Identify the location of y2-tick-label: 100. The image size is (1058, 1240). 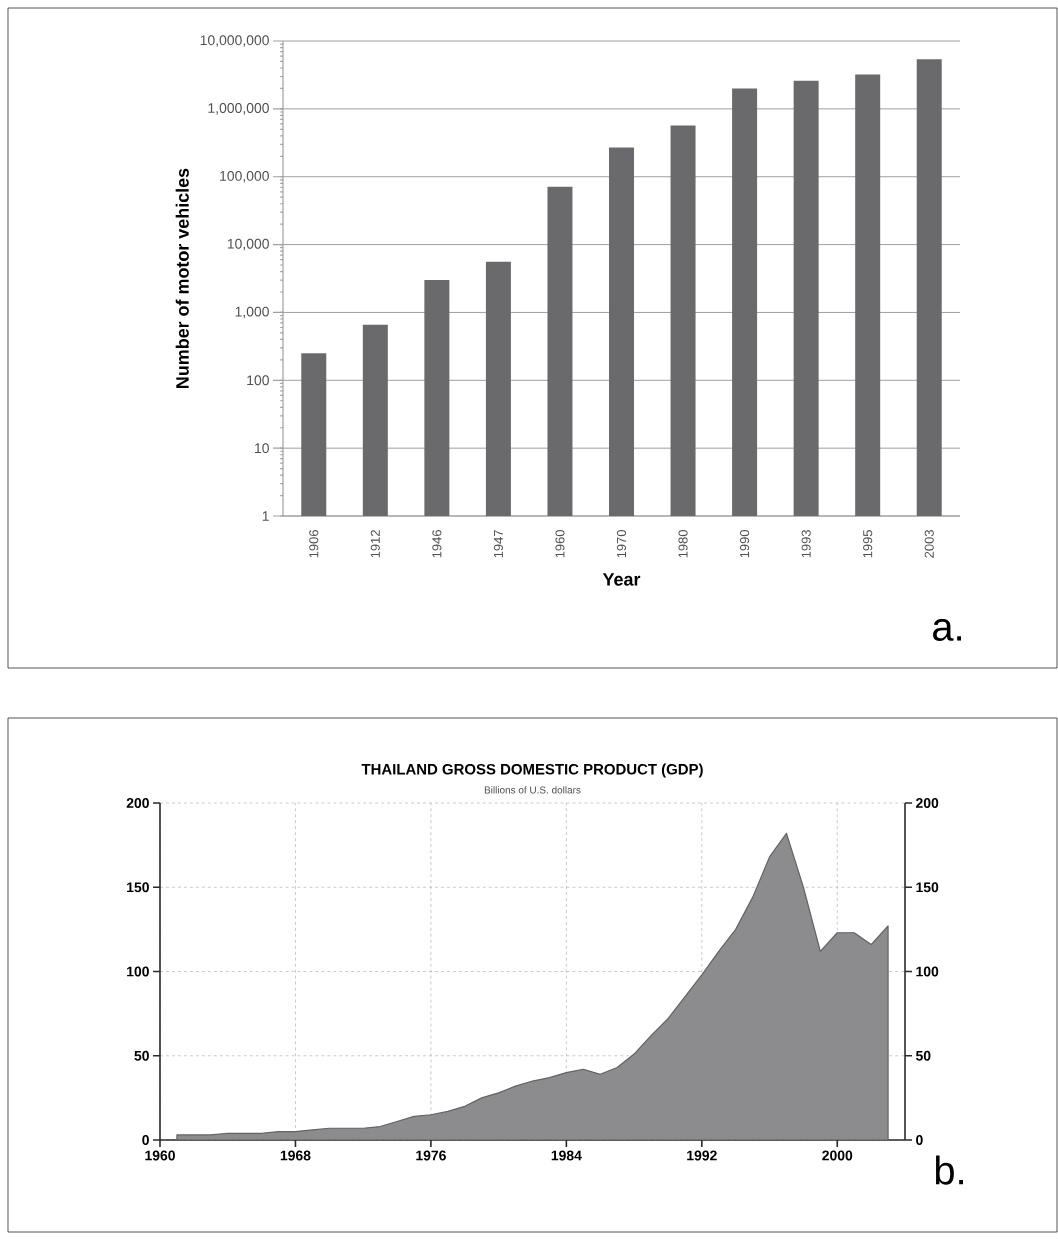
(927, 971).